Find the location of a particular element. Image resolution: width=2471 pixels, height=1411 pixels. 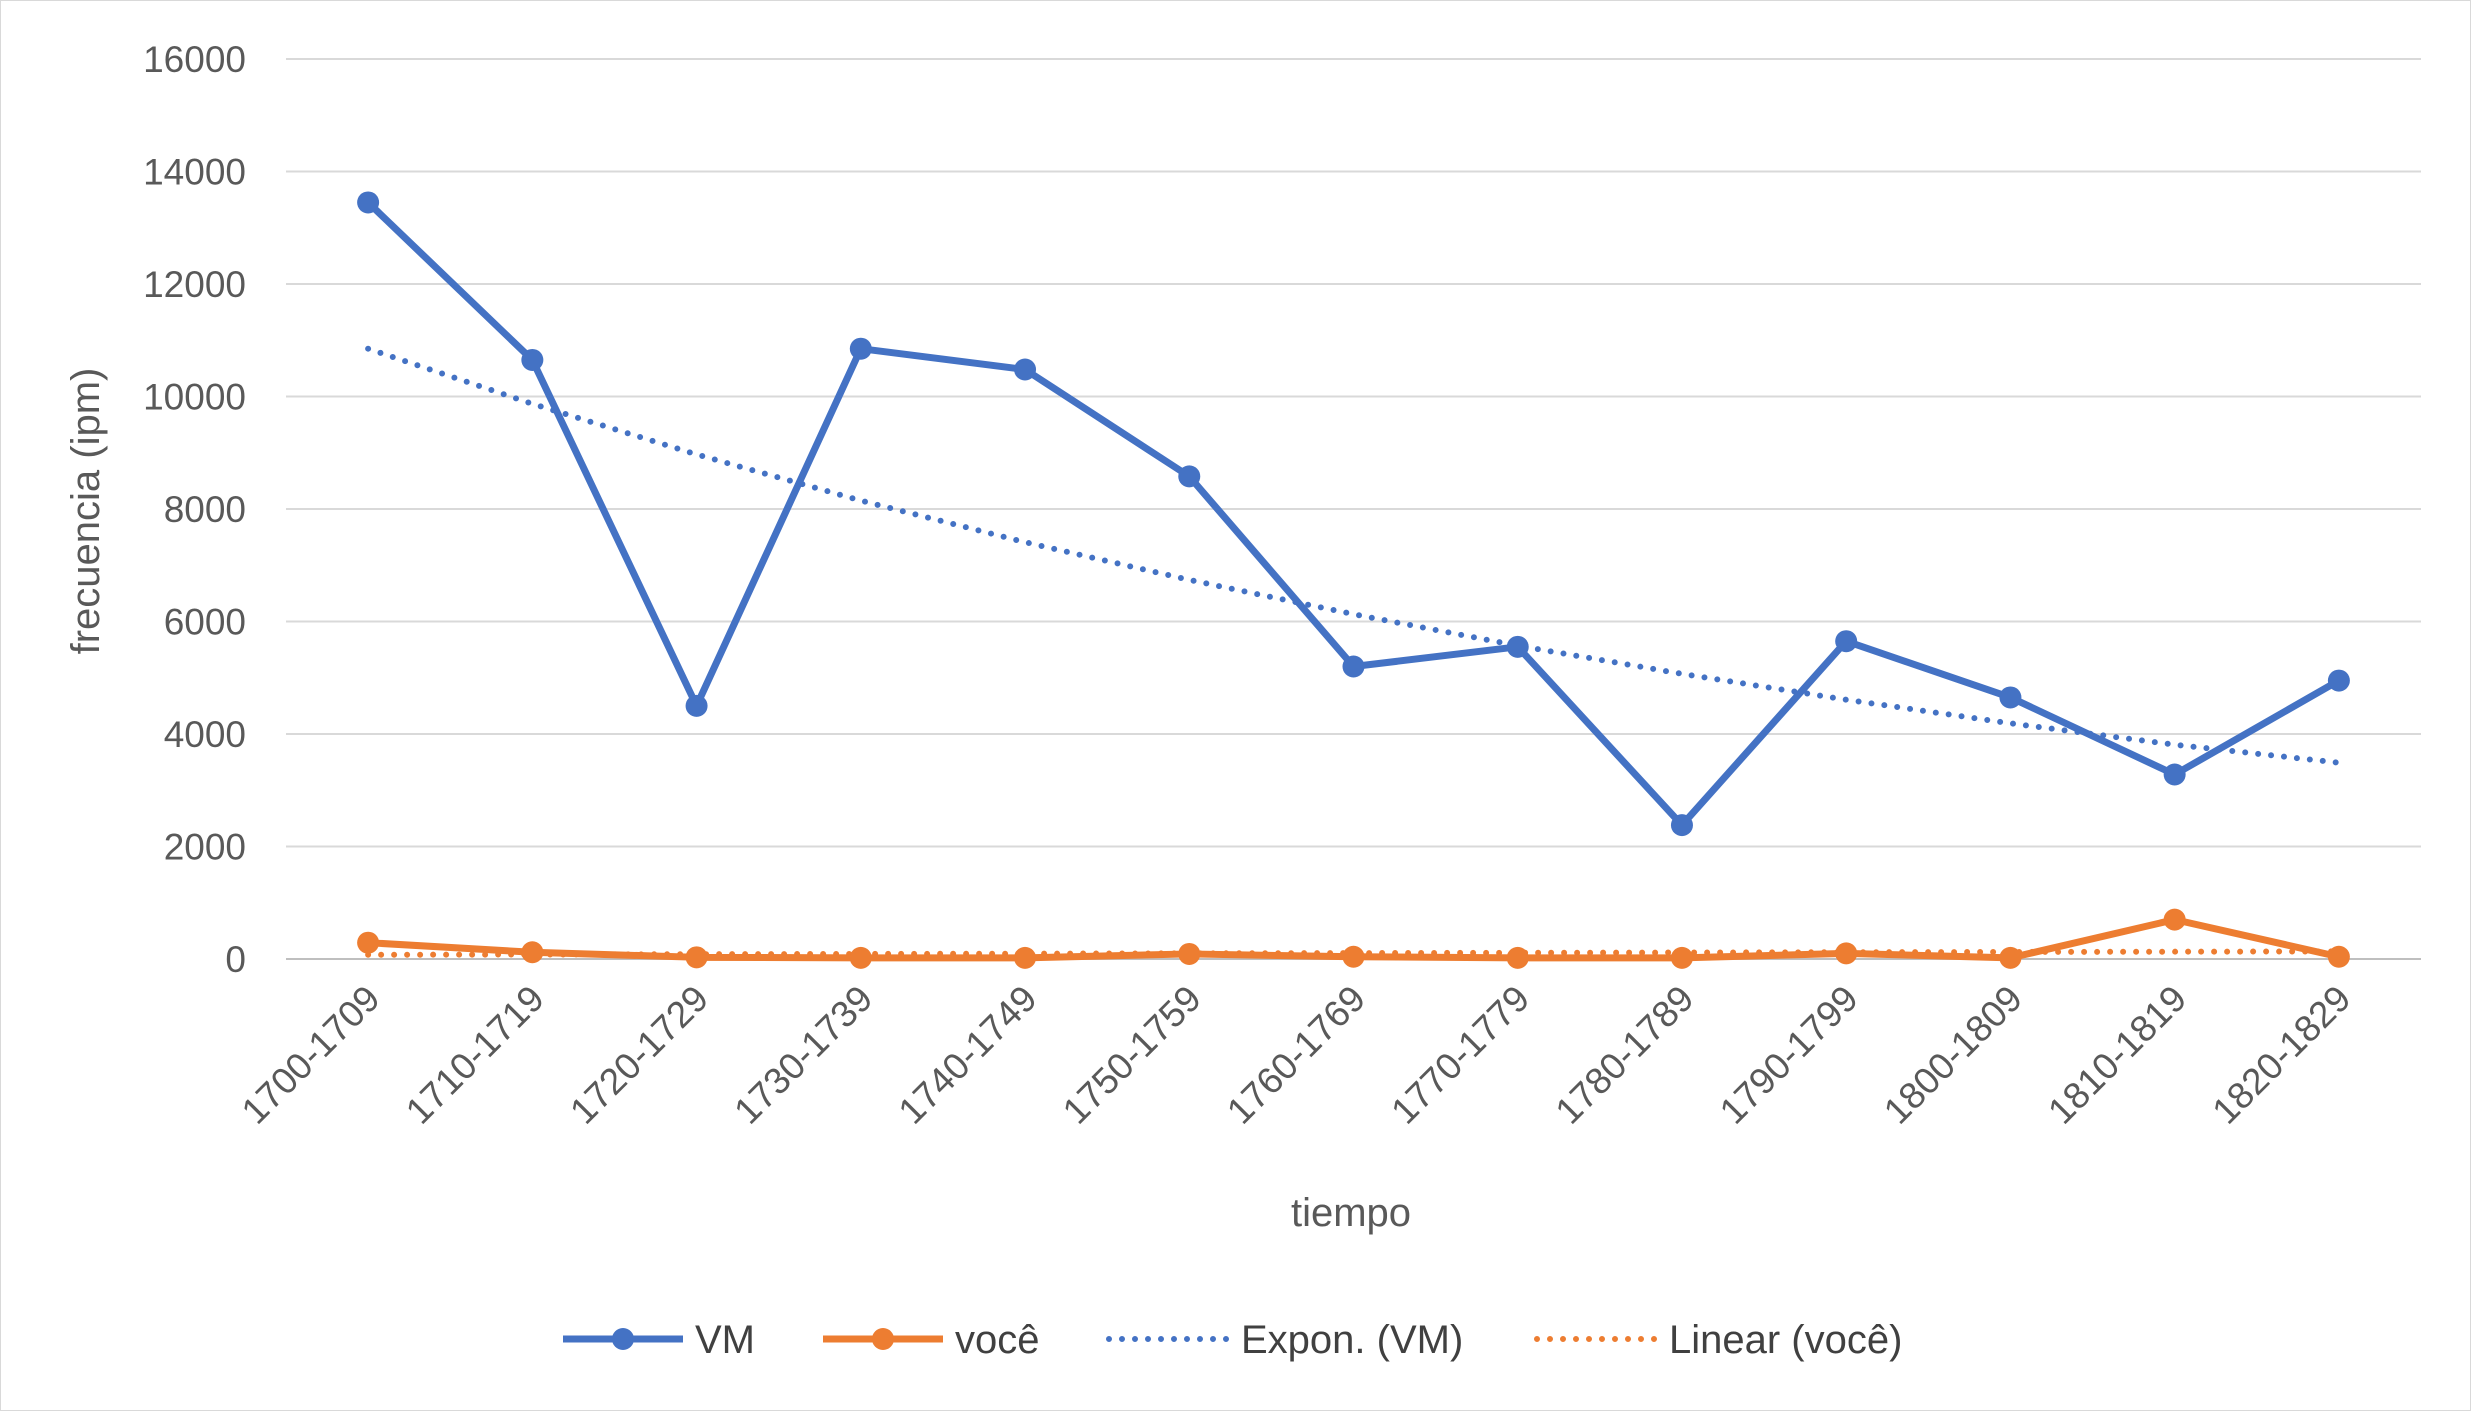

x-tick-label: 1800-1809 is located at coordinates (1953, 1055).